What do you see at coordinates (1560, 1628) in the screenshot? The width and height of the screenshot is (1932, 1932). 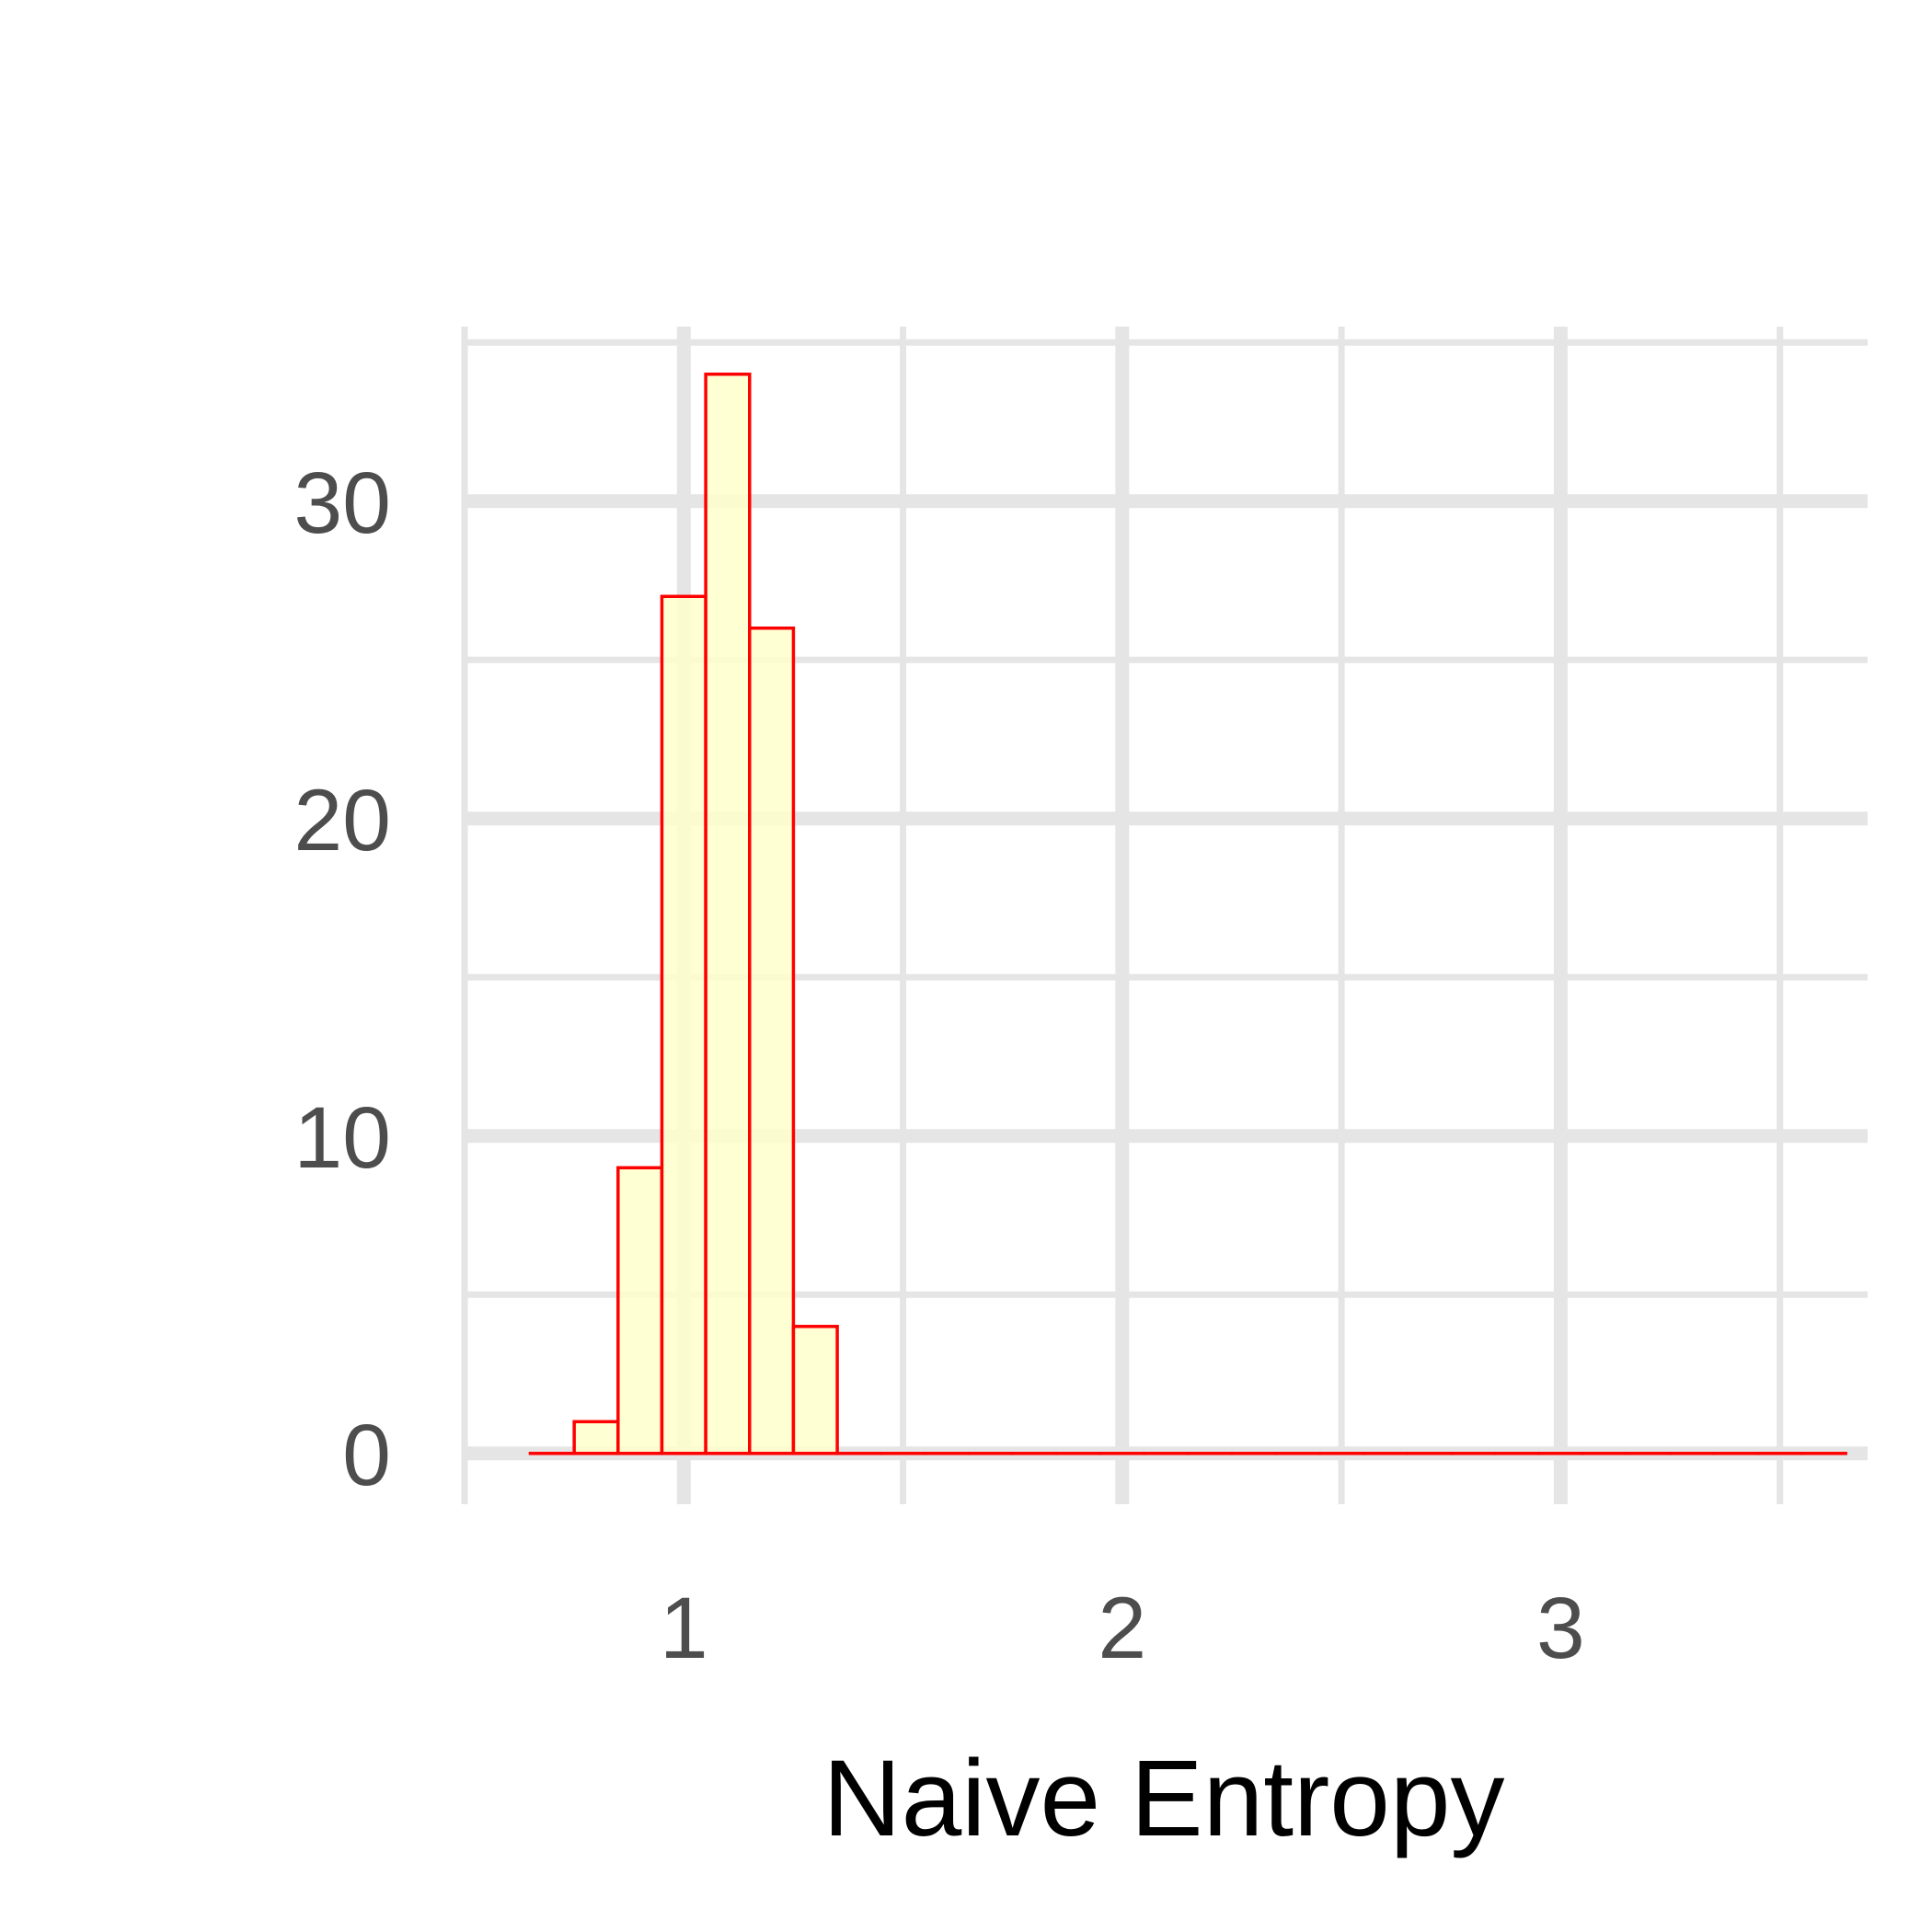 I see `x-tick-label: 3` at bounding box center [1560, 1628].